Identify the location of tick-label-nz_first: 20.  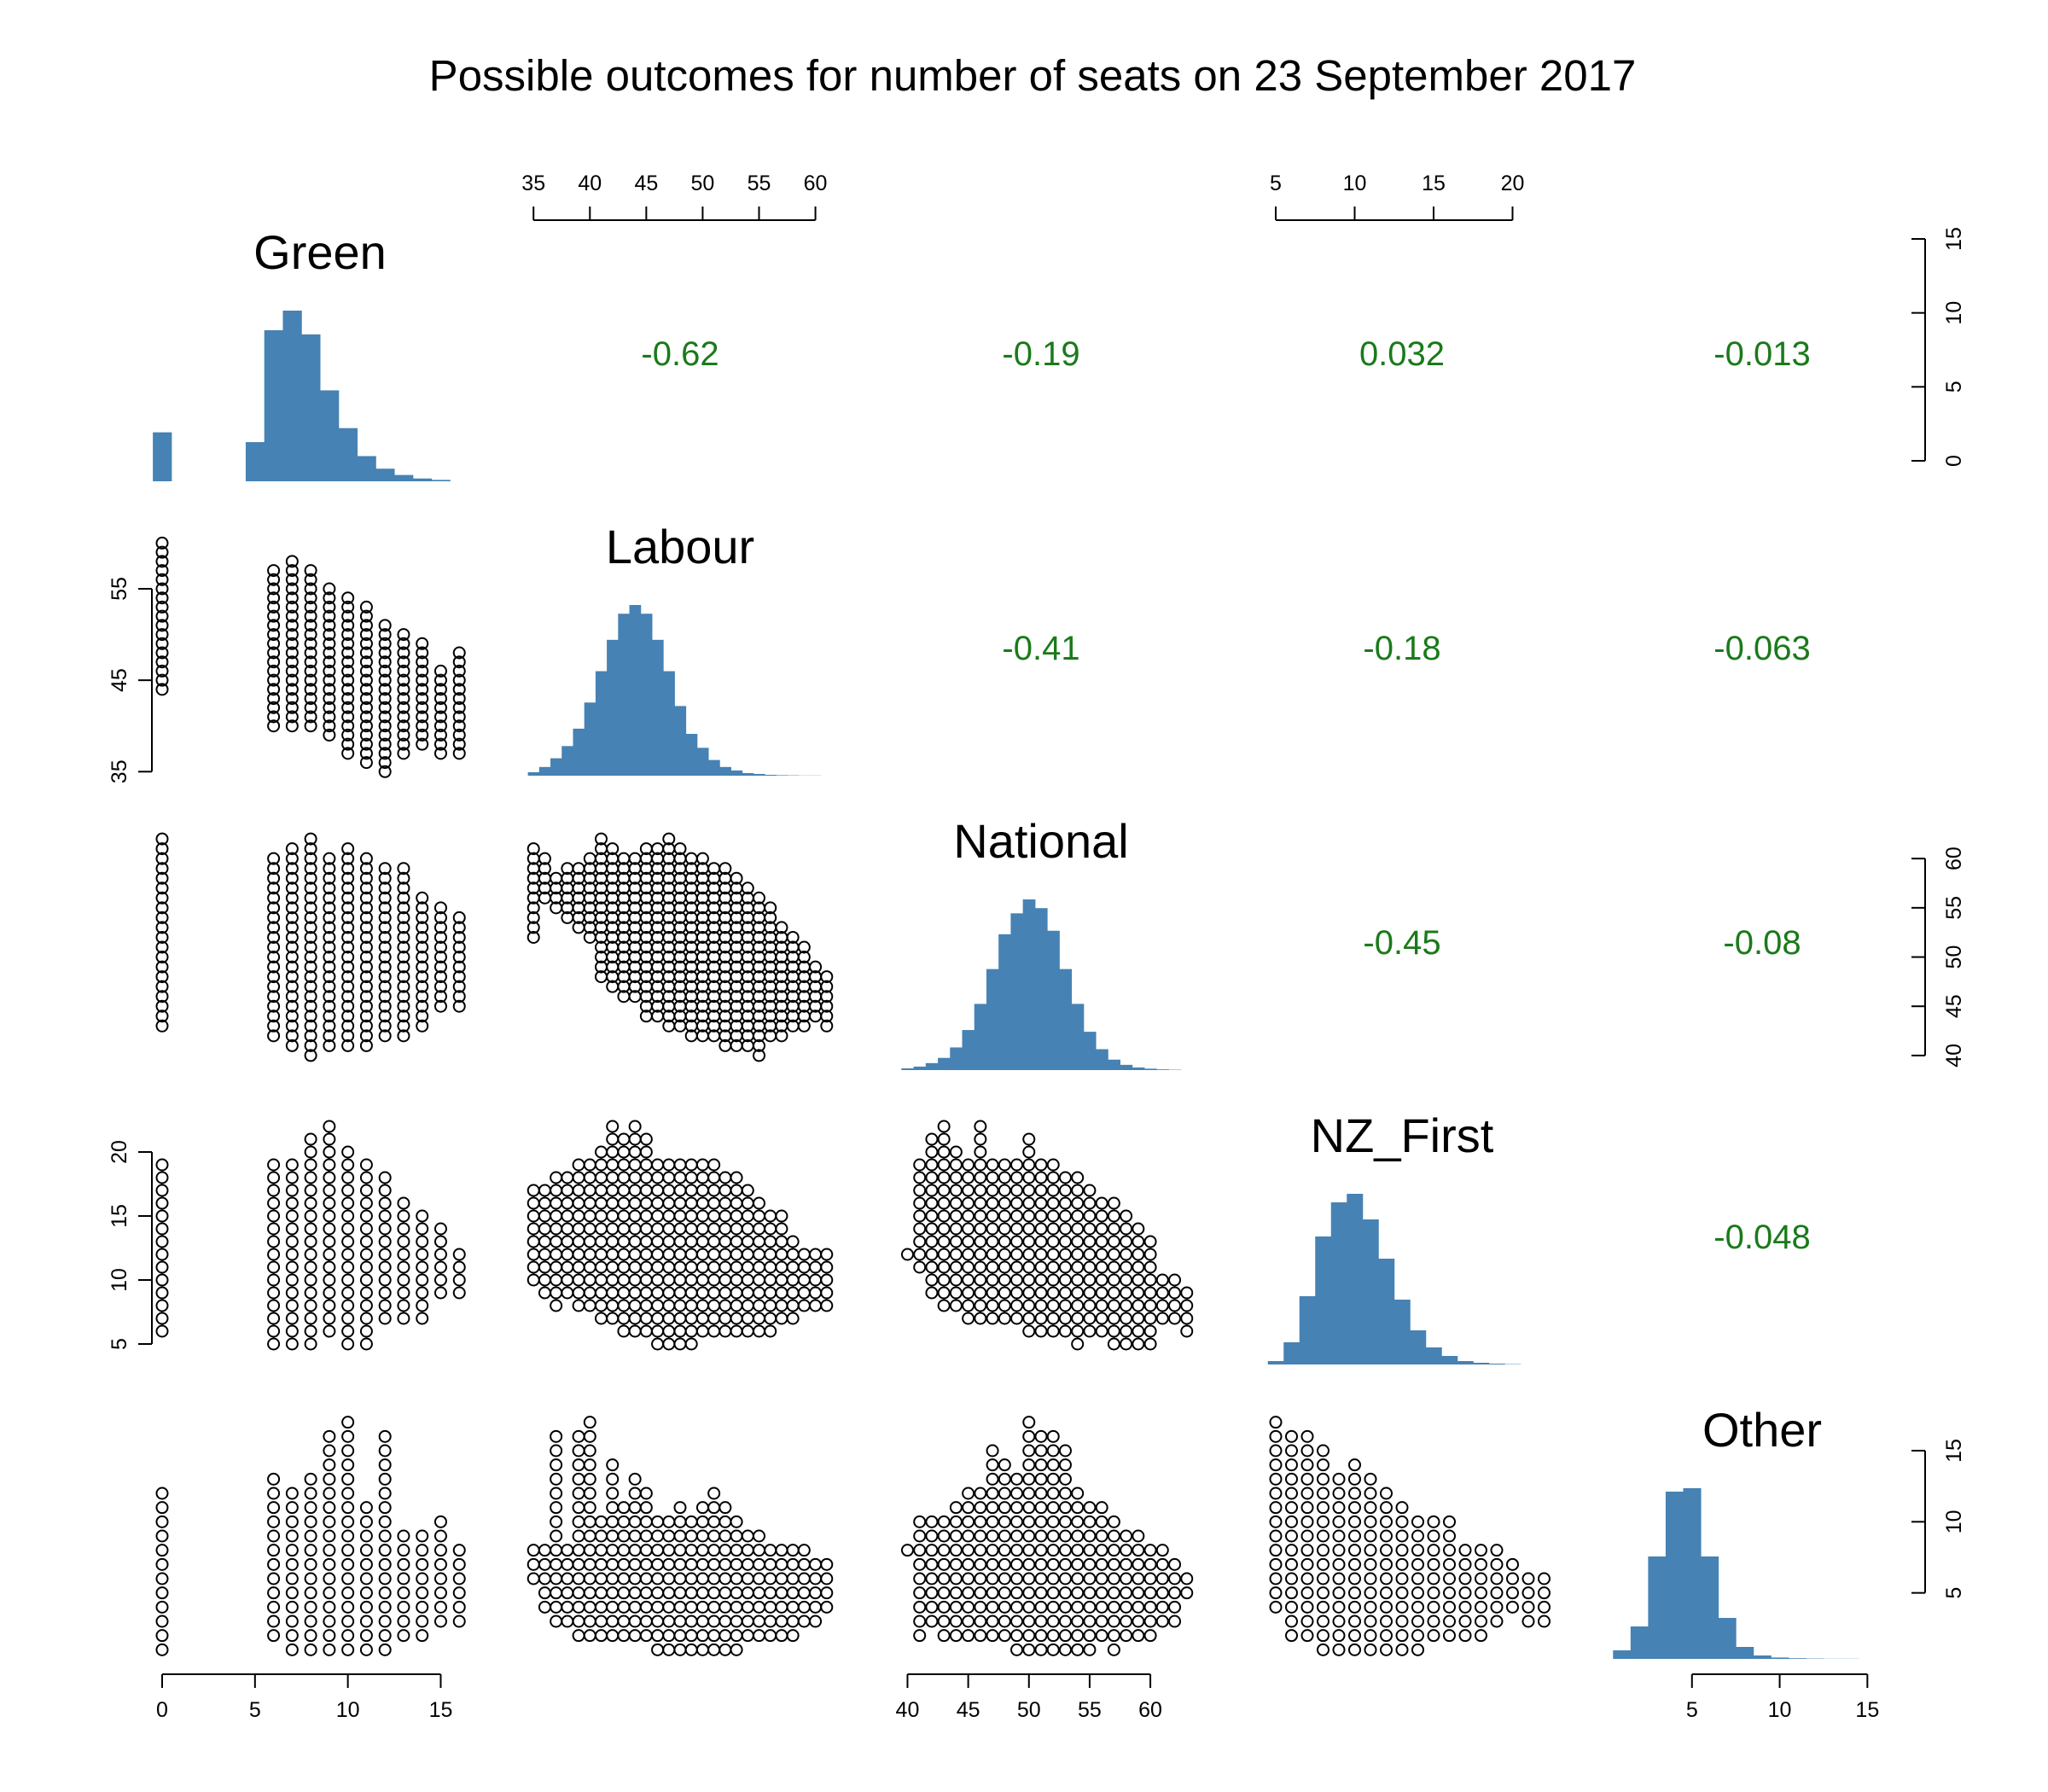
(120, 1152).